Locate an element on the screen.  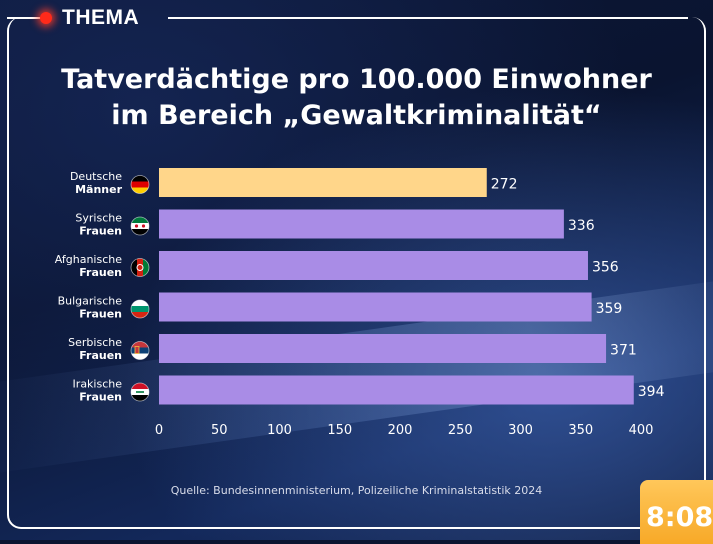
category-label-0-line1: Deutsche is located at coordinates (96, 176).